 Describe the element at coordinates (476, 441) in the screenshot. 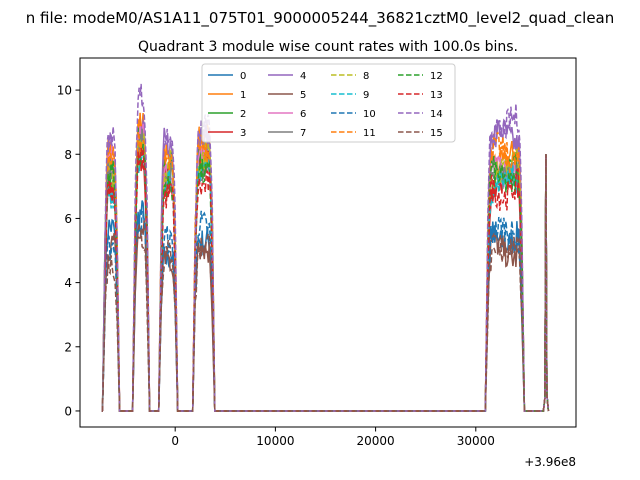

I see `x-tick-label: 30000` at that location.